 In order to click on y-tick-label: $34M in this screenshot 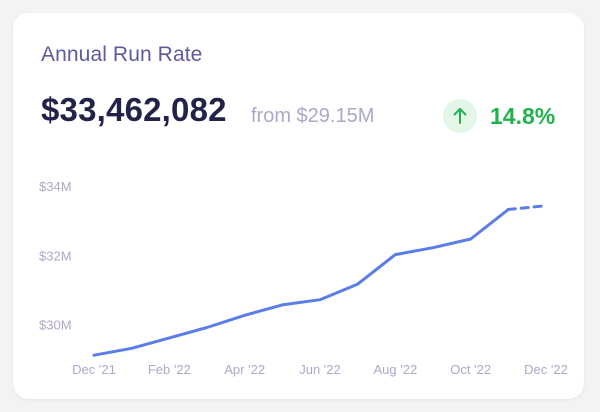, I will do `click(55, 186)`.